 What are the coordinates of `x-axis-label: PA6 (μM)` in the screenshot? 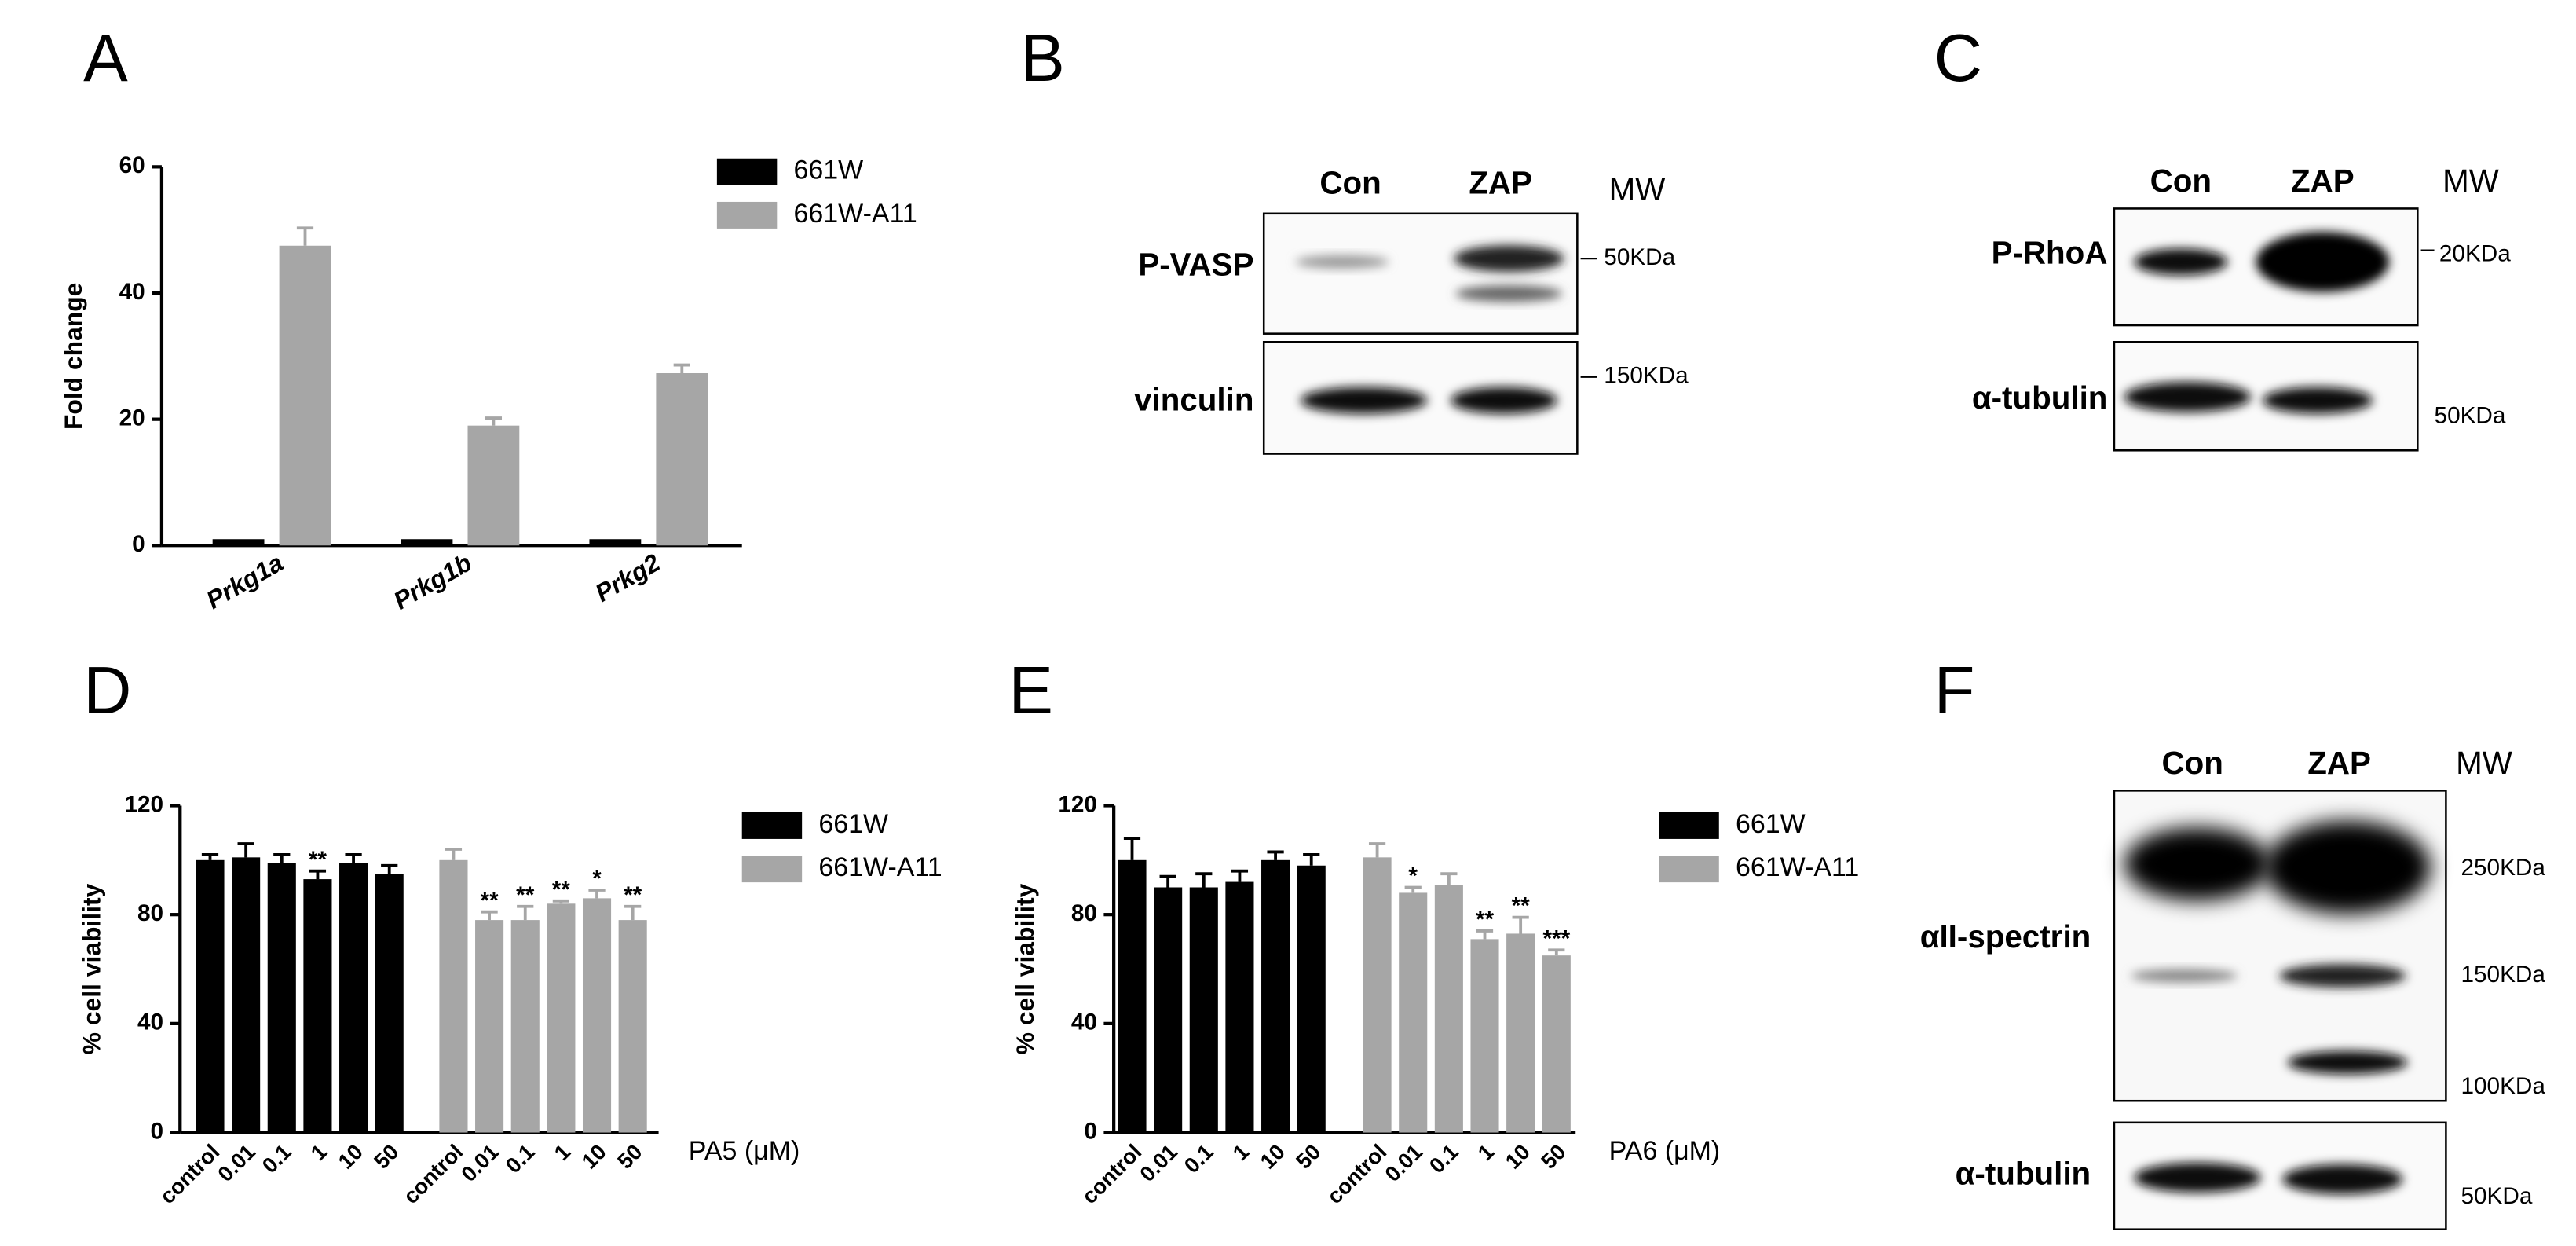 It's located at (1665, 1151).